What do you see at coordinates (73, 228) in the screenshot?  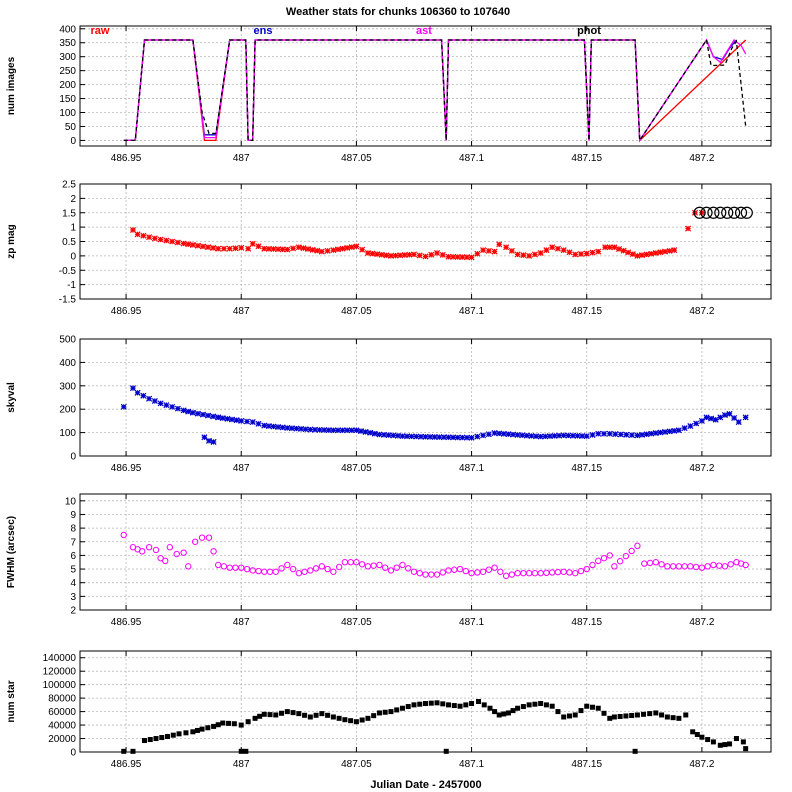 I see `y-tick-label: 1` at bounding box center [73, 228].